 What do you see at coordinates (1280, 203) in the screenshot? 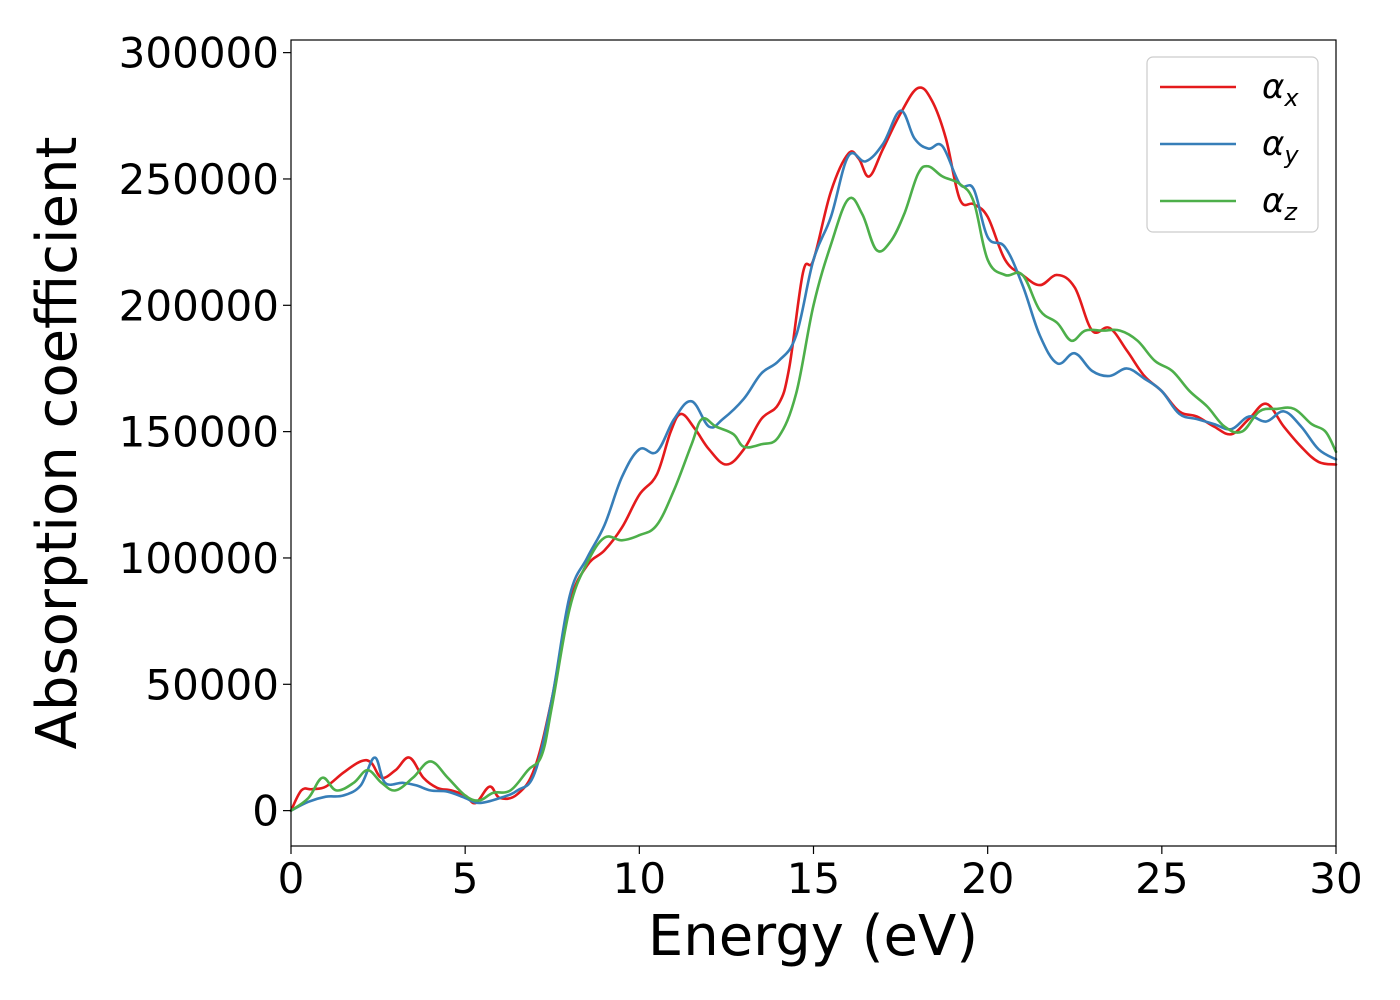
I see `legend-label-z: αz` at bounding box center [1280, 203].